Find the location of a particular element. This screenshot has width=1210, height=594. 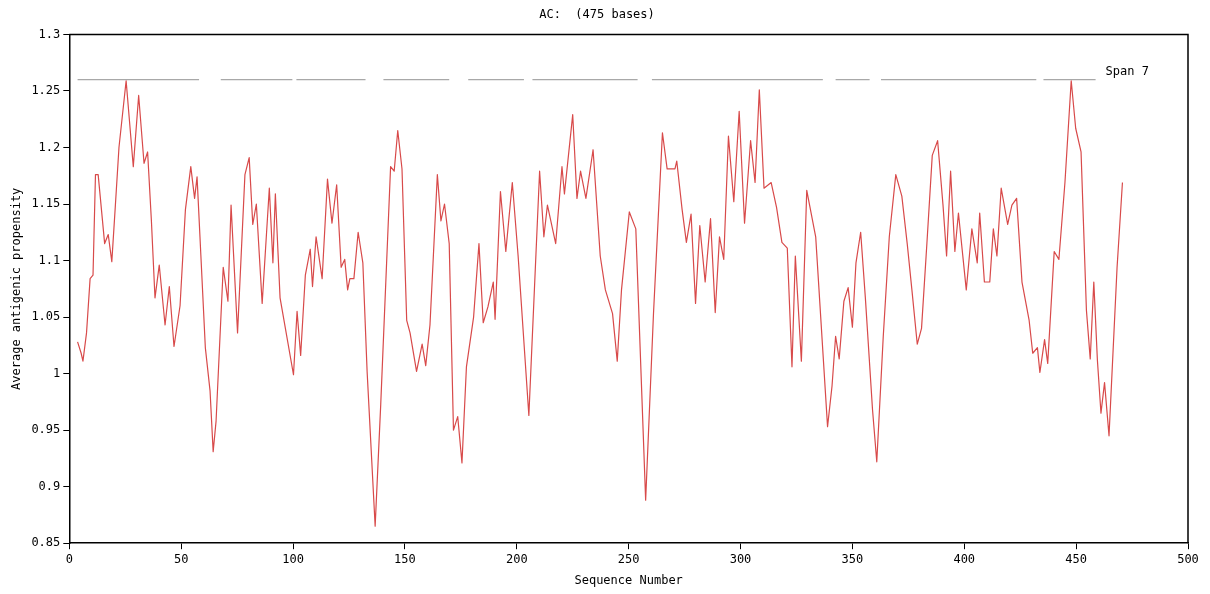

x-tick-label: 200 is located at coordinates (516, 558).